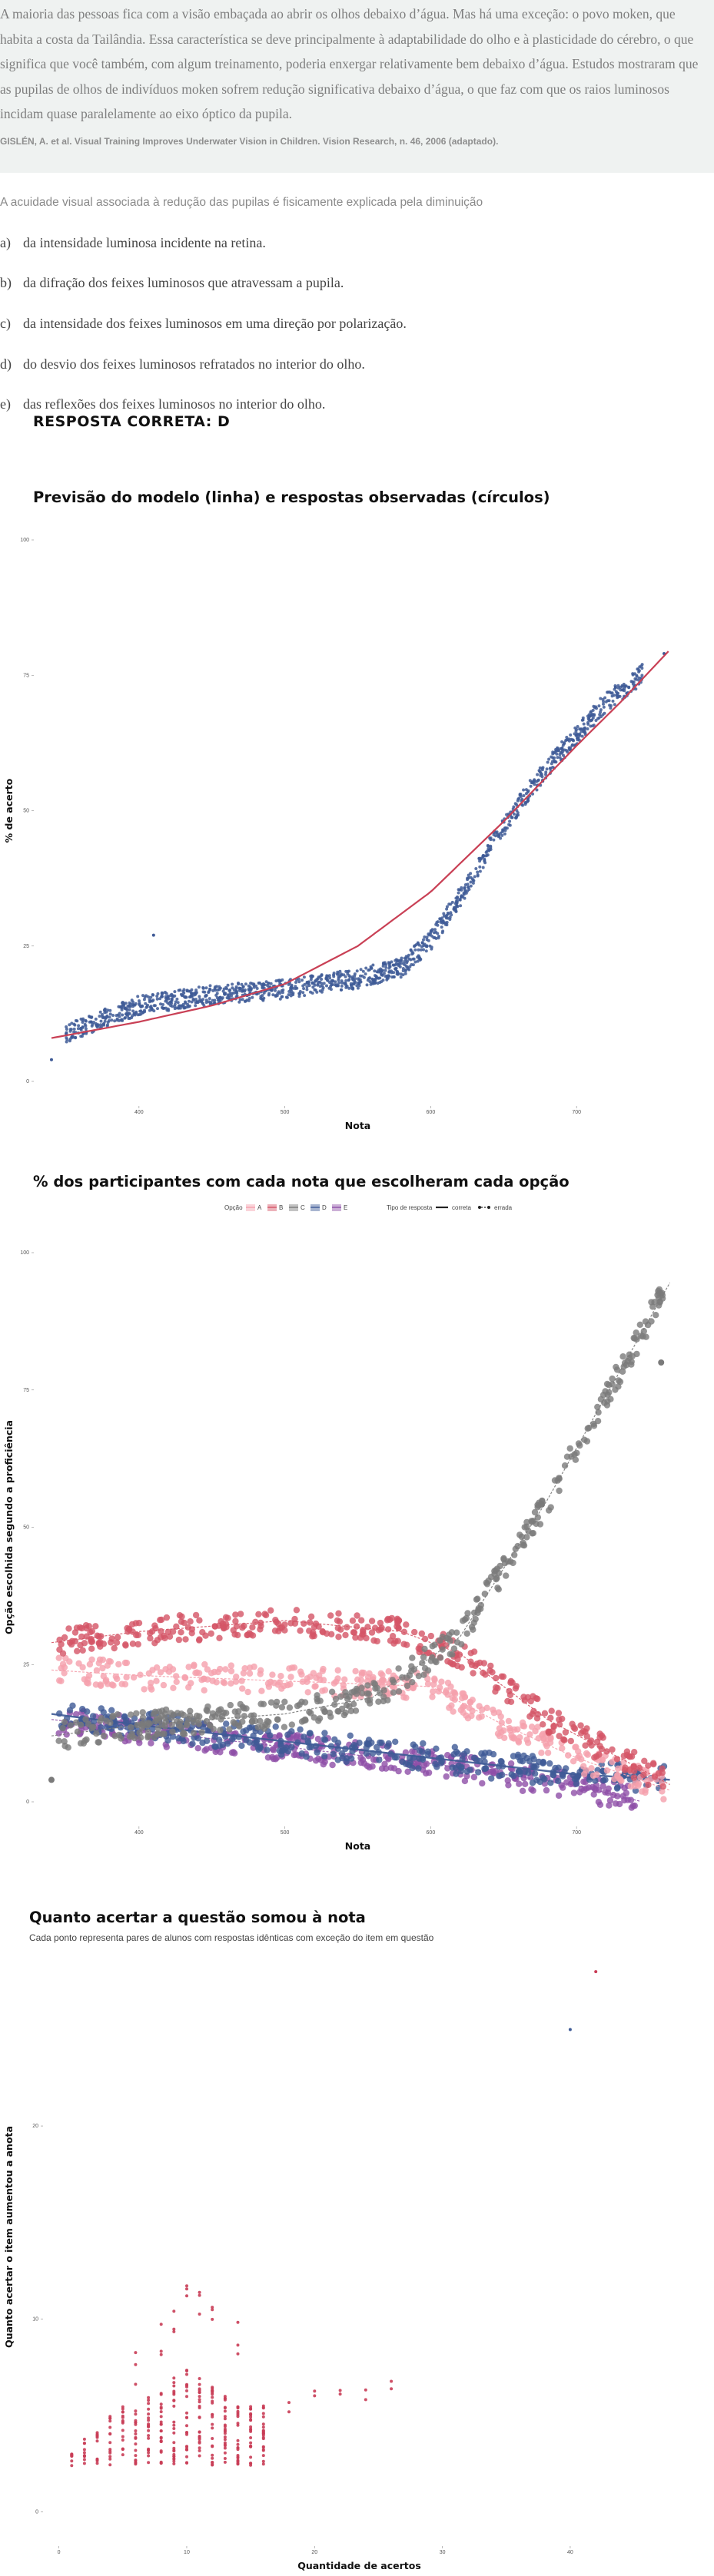 This screenshot has width=714, height=2576. Describe the element at coordinates (26, 675) in the screenshot. I see `chart1-ytick-label: 75` at that location.